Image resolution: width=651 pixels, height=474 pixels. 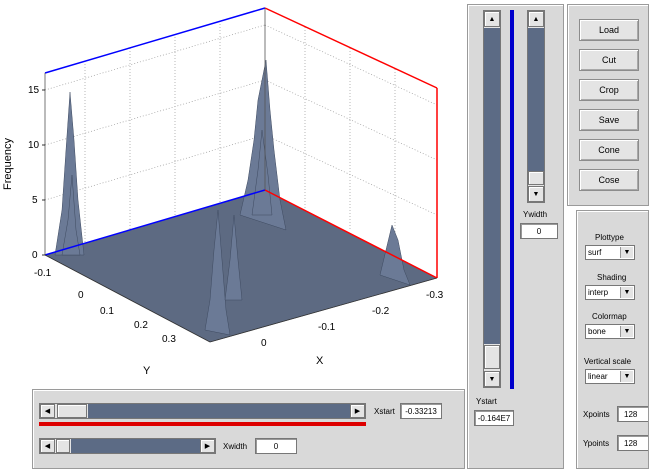 I want to click on xpoints-field: 128, so click(x=632, y=414).